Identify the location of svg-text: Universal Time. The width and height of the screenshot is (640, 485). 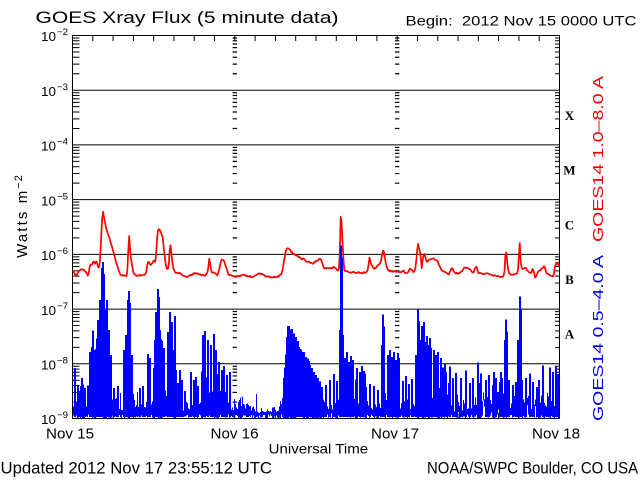
(319, 449).